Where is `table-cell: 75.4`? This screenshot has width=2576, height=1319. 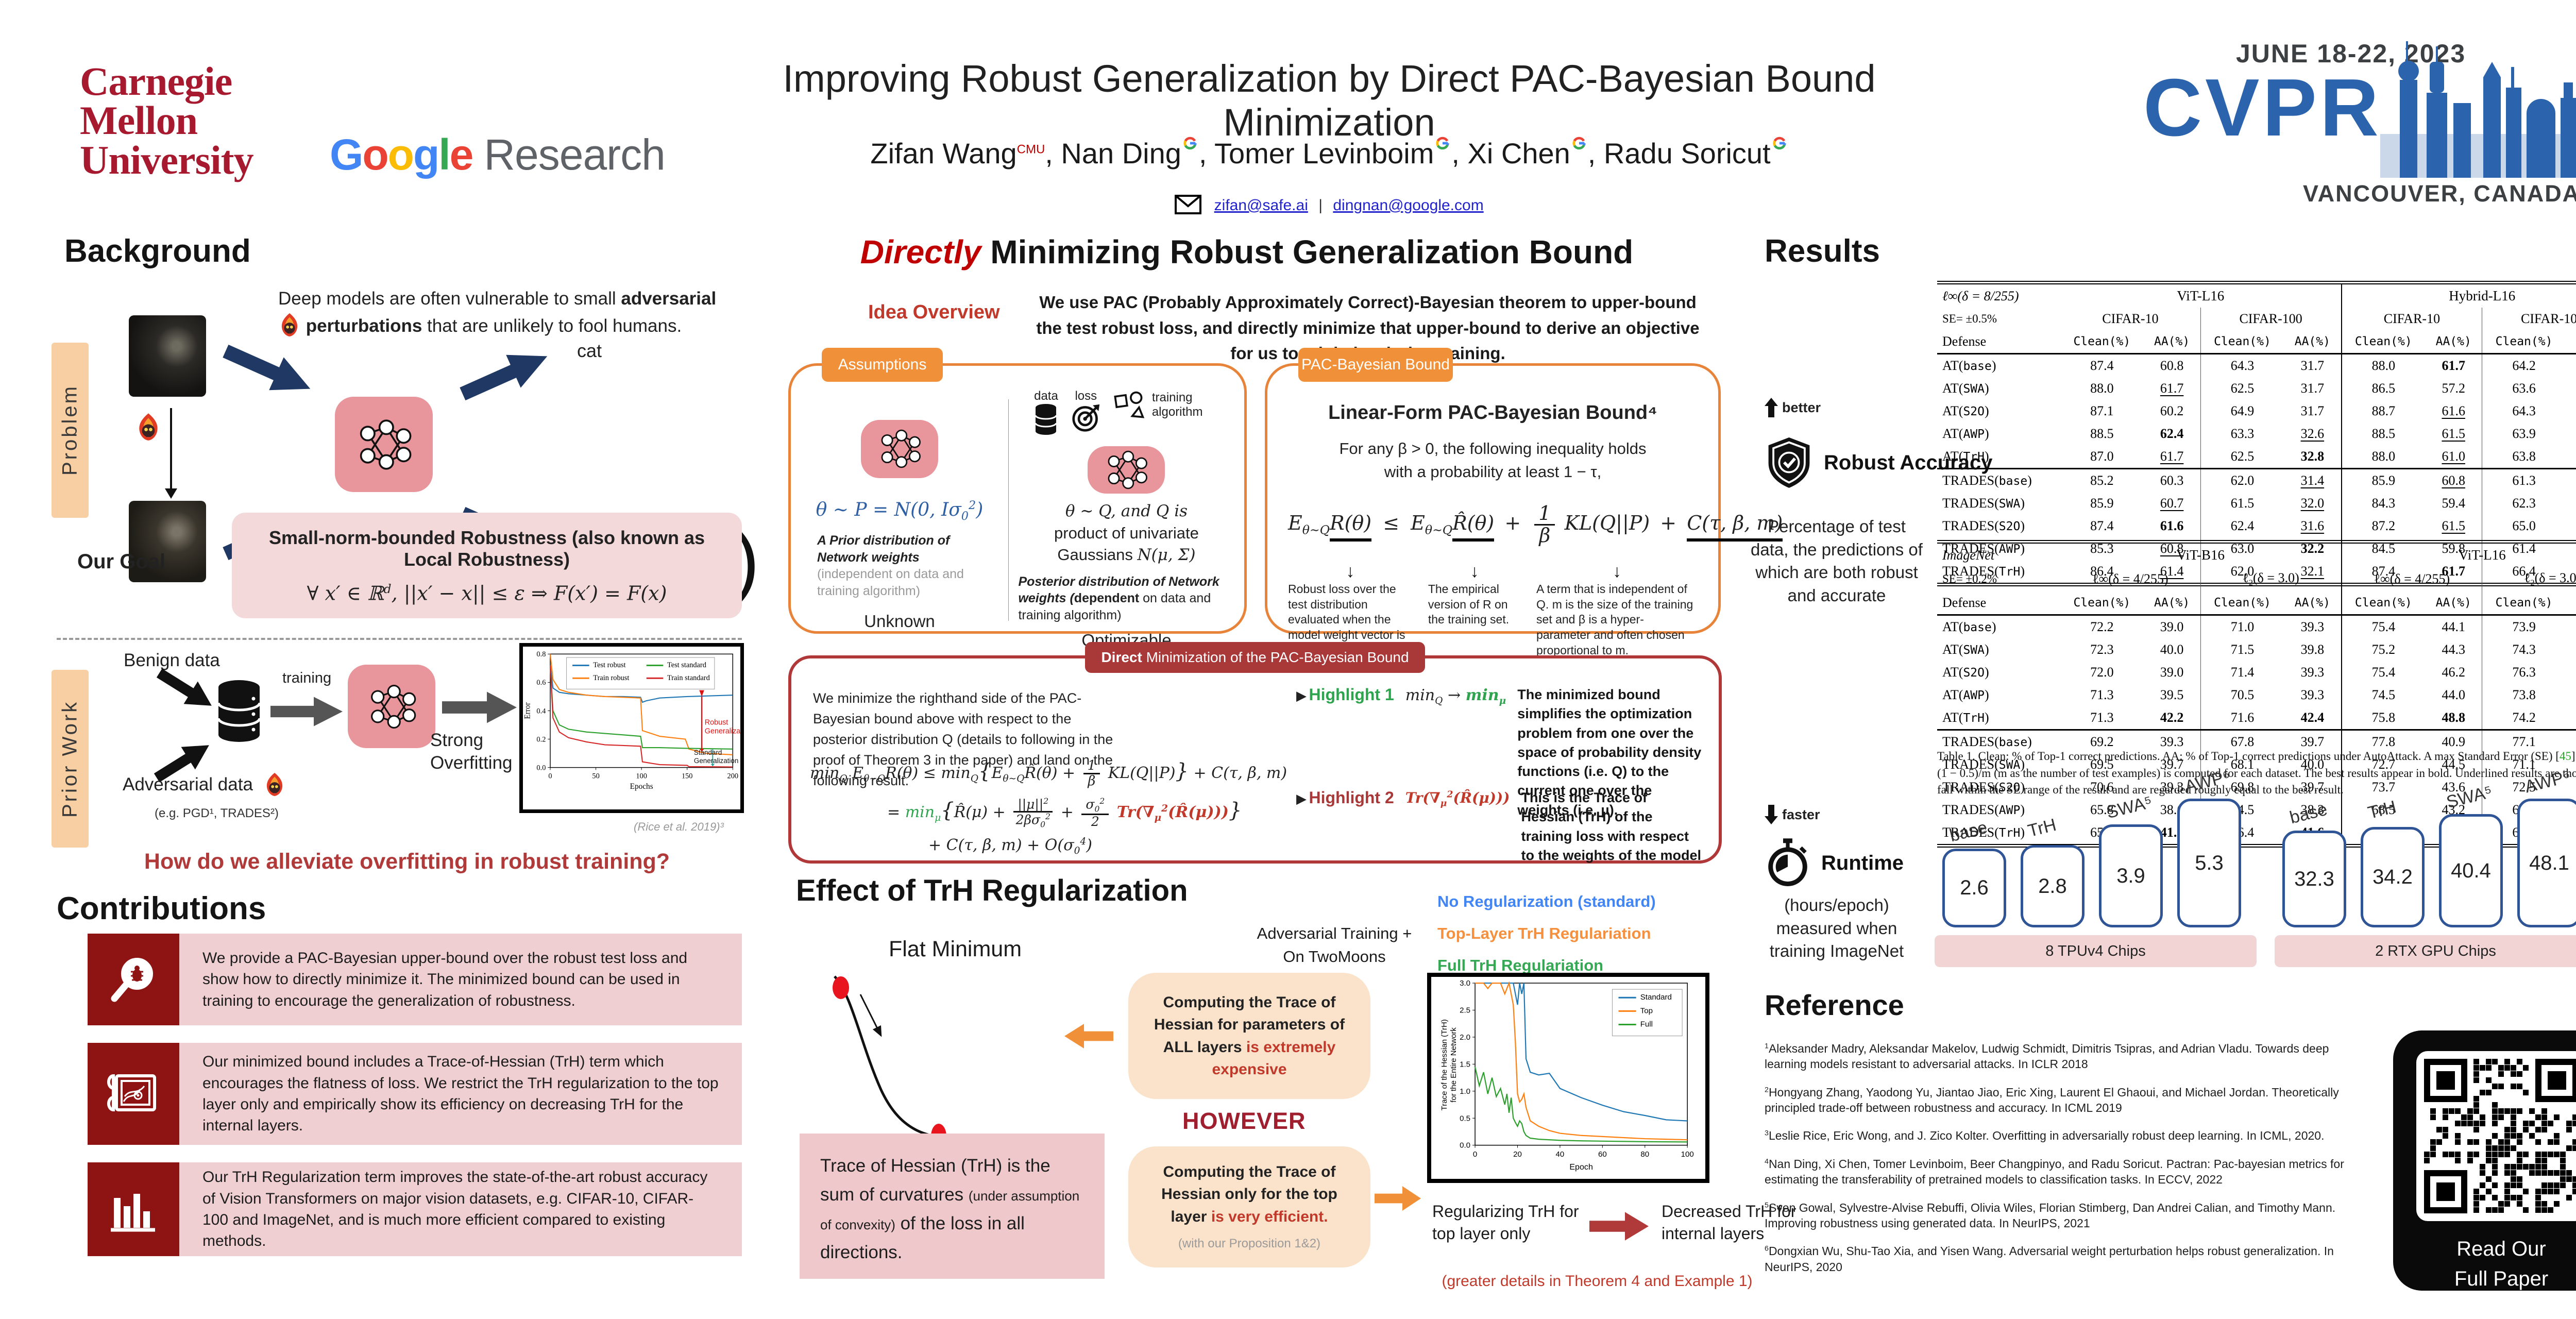 table-cell: 75.4 is located at coordinates (2383, 672).